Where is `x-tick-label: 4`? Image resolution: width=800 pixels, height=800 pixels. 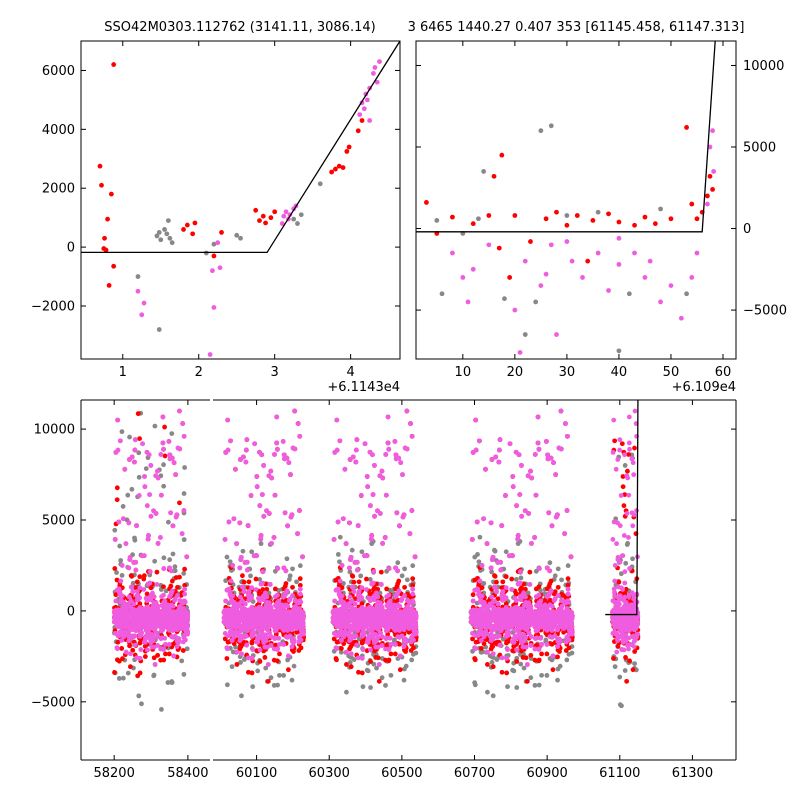
x-tick-label: 4 is located at coordinates (350, 372).